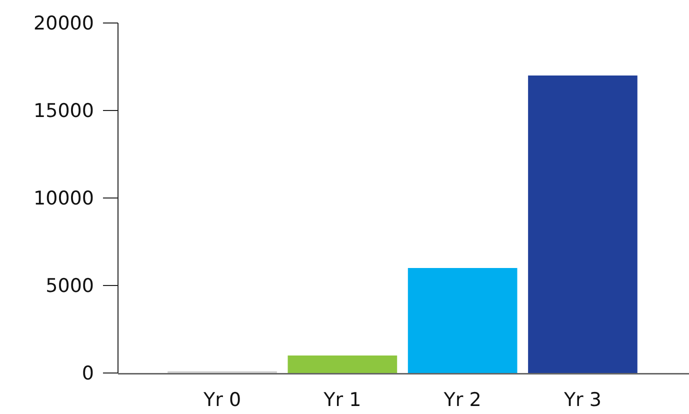  Describe the element at coordinates (222, 400) in the screenshot. I see `x-tick-label: Yr 0` at that location.